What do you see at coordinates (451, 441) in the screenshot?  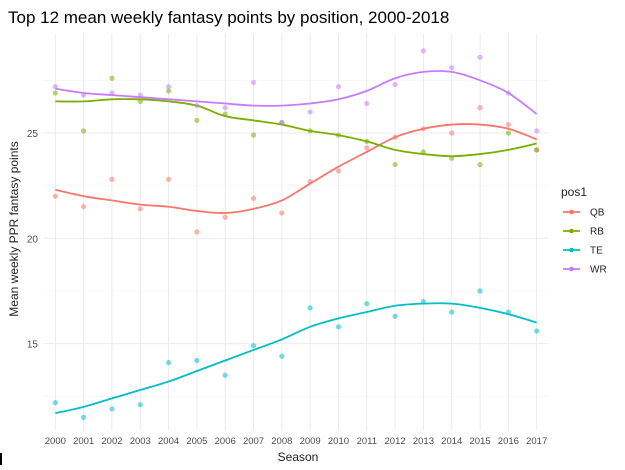 I see `x-tick-label: 2014` at bounding box center [451, 441].